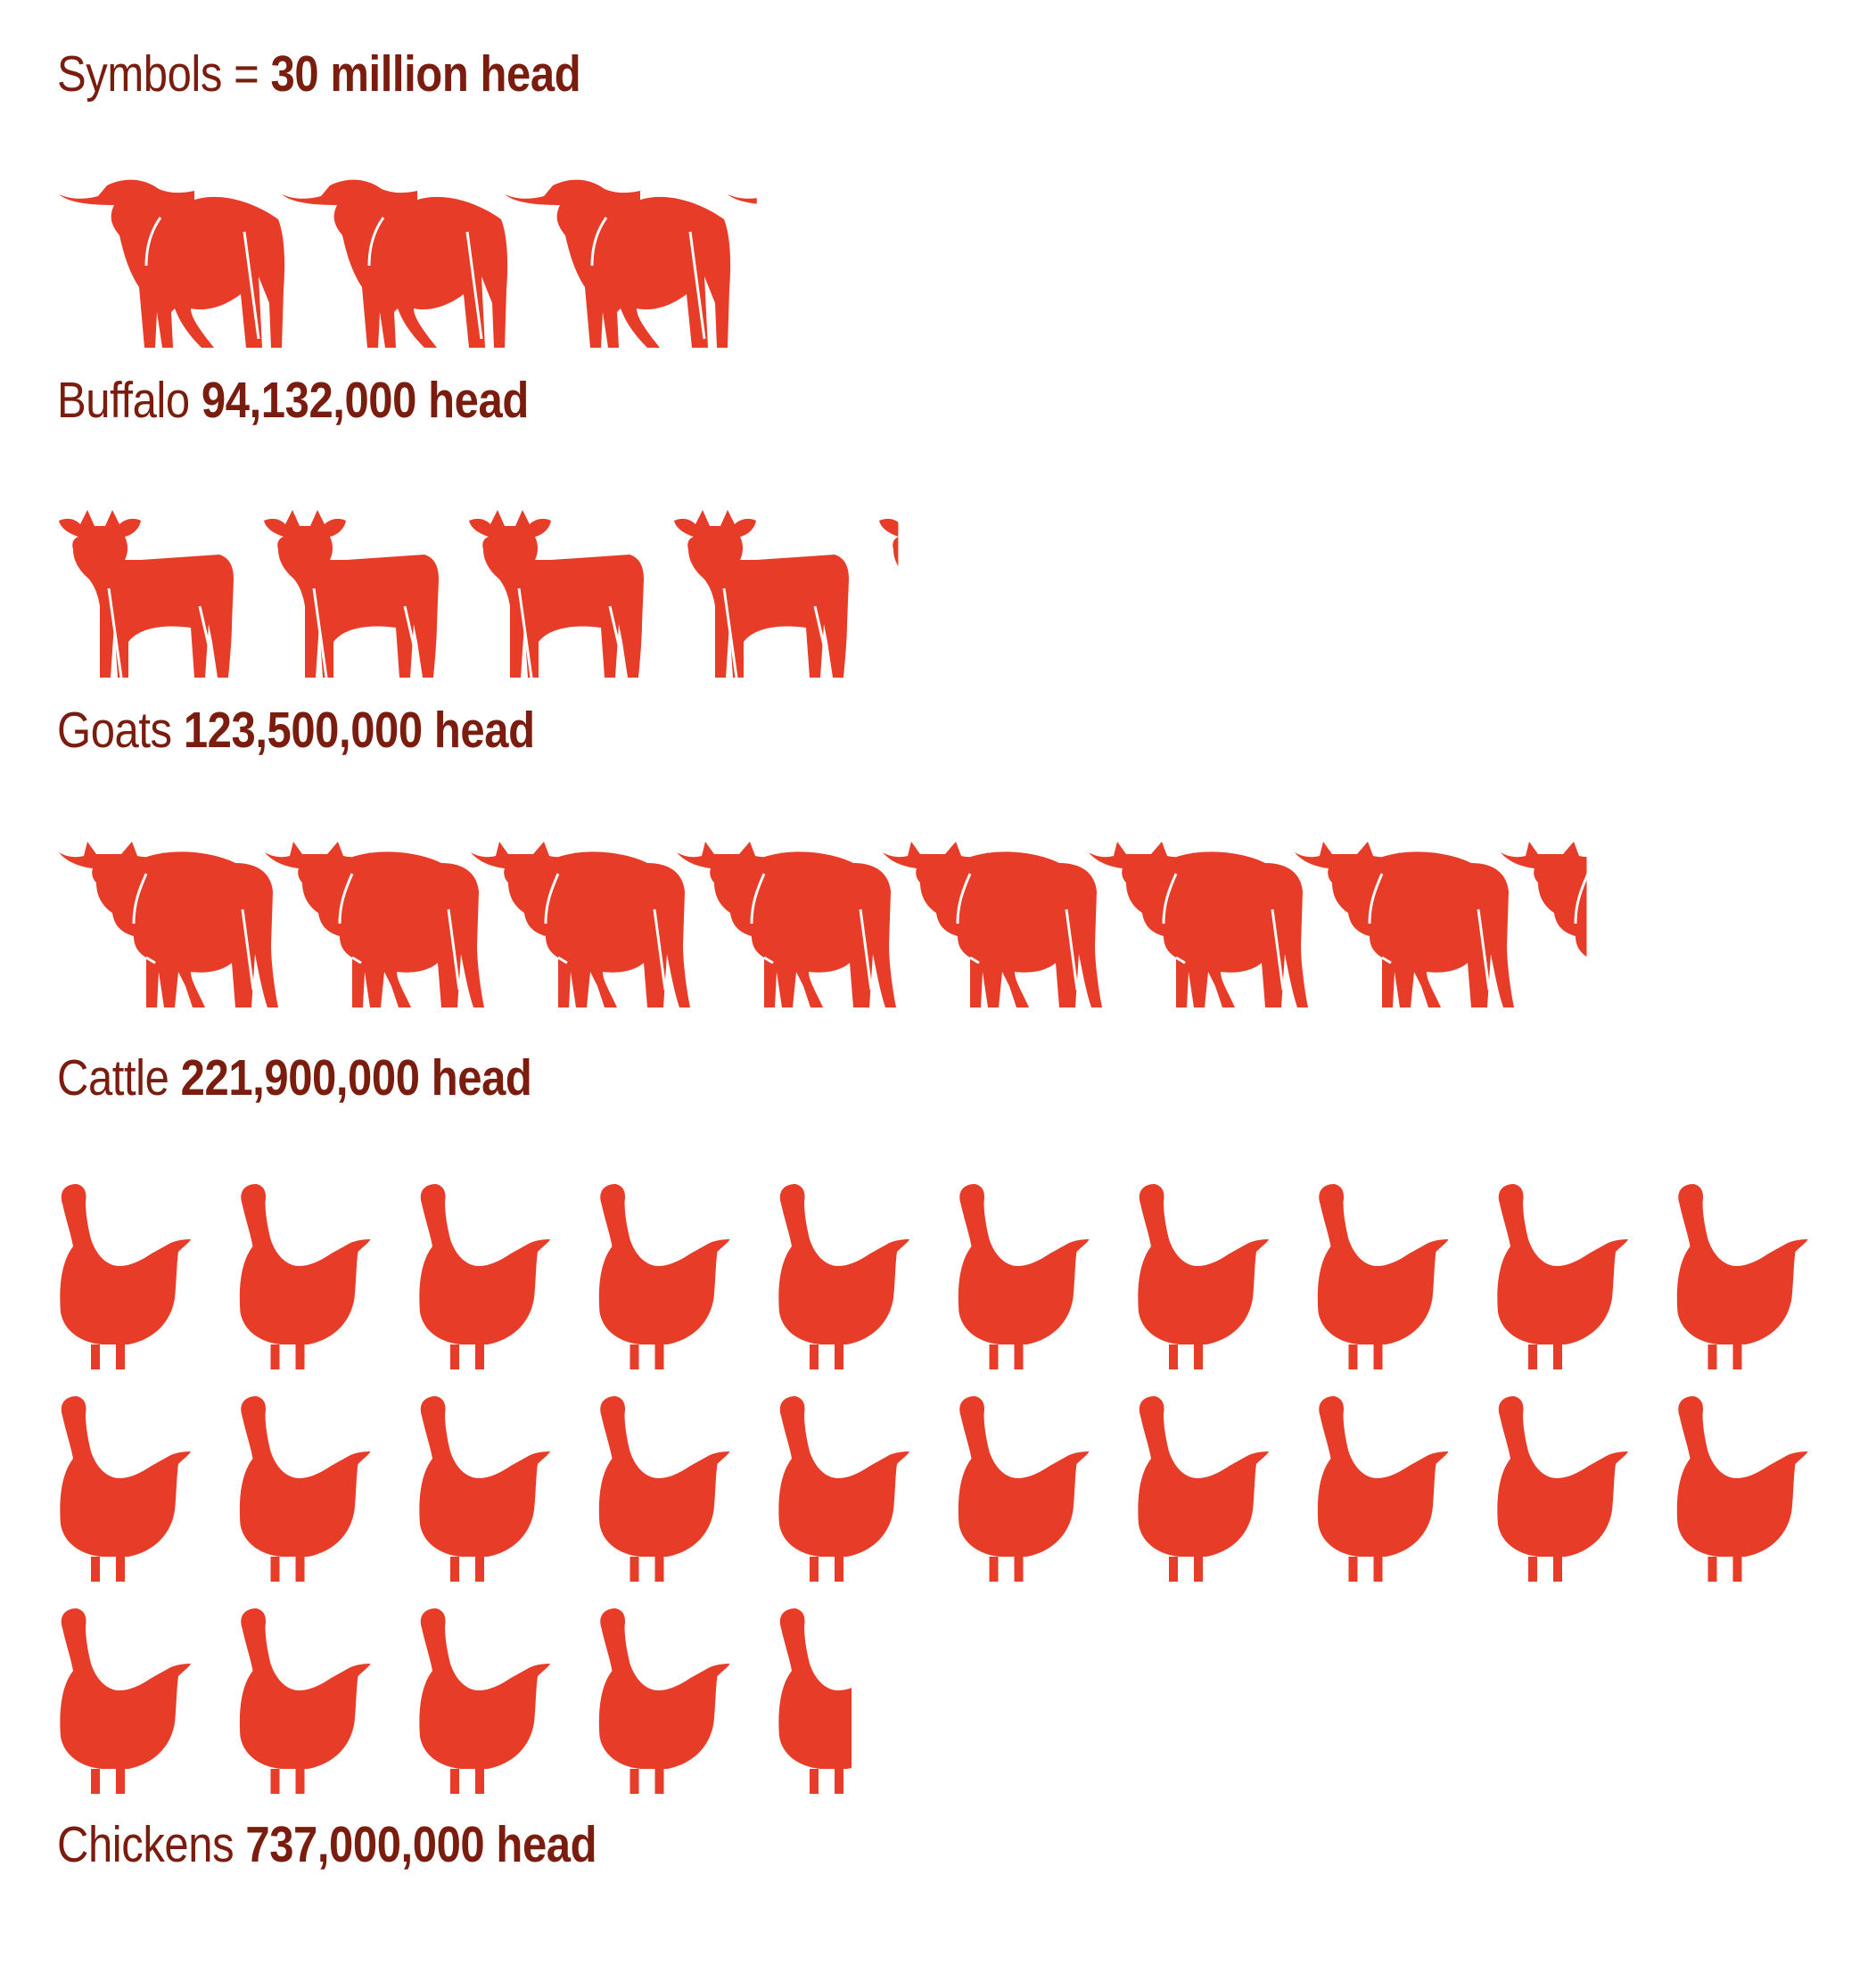 This screenshot has height=1965, width=1876. What do you see at coordinates (113, 1077) in the screenshot?
I see `cattle-category: Cattle` at bounding box center [113, 1077].